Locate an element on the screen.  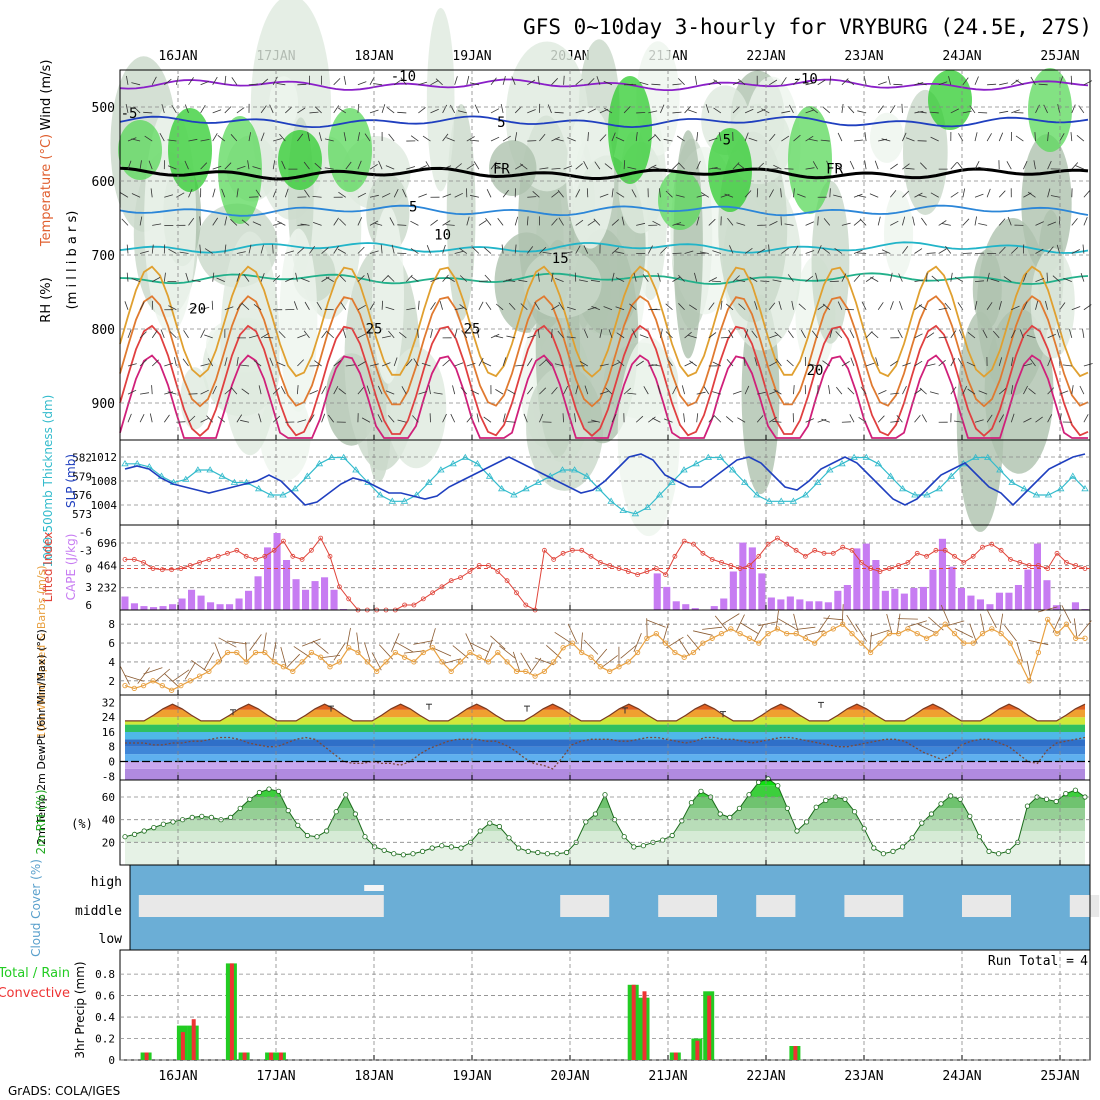
rh2m-axis-label: 2m RH (%) is located at coordinates (41, 821).